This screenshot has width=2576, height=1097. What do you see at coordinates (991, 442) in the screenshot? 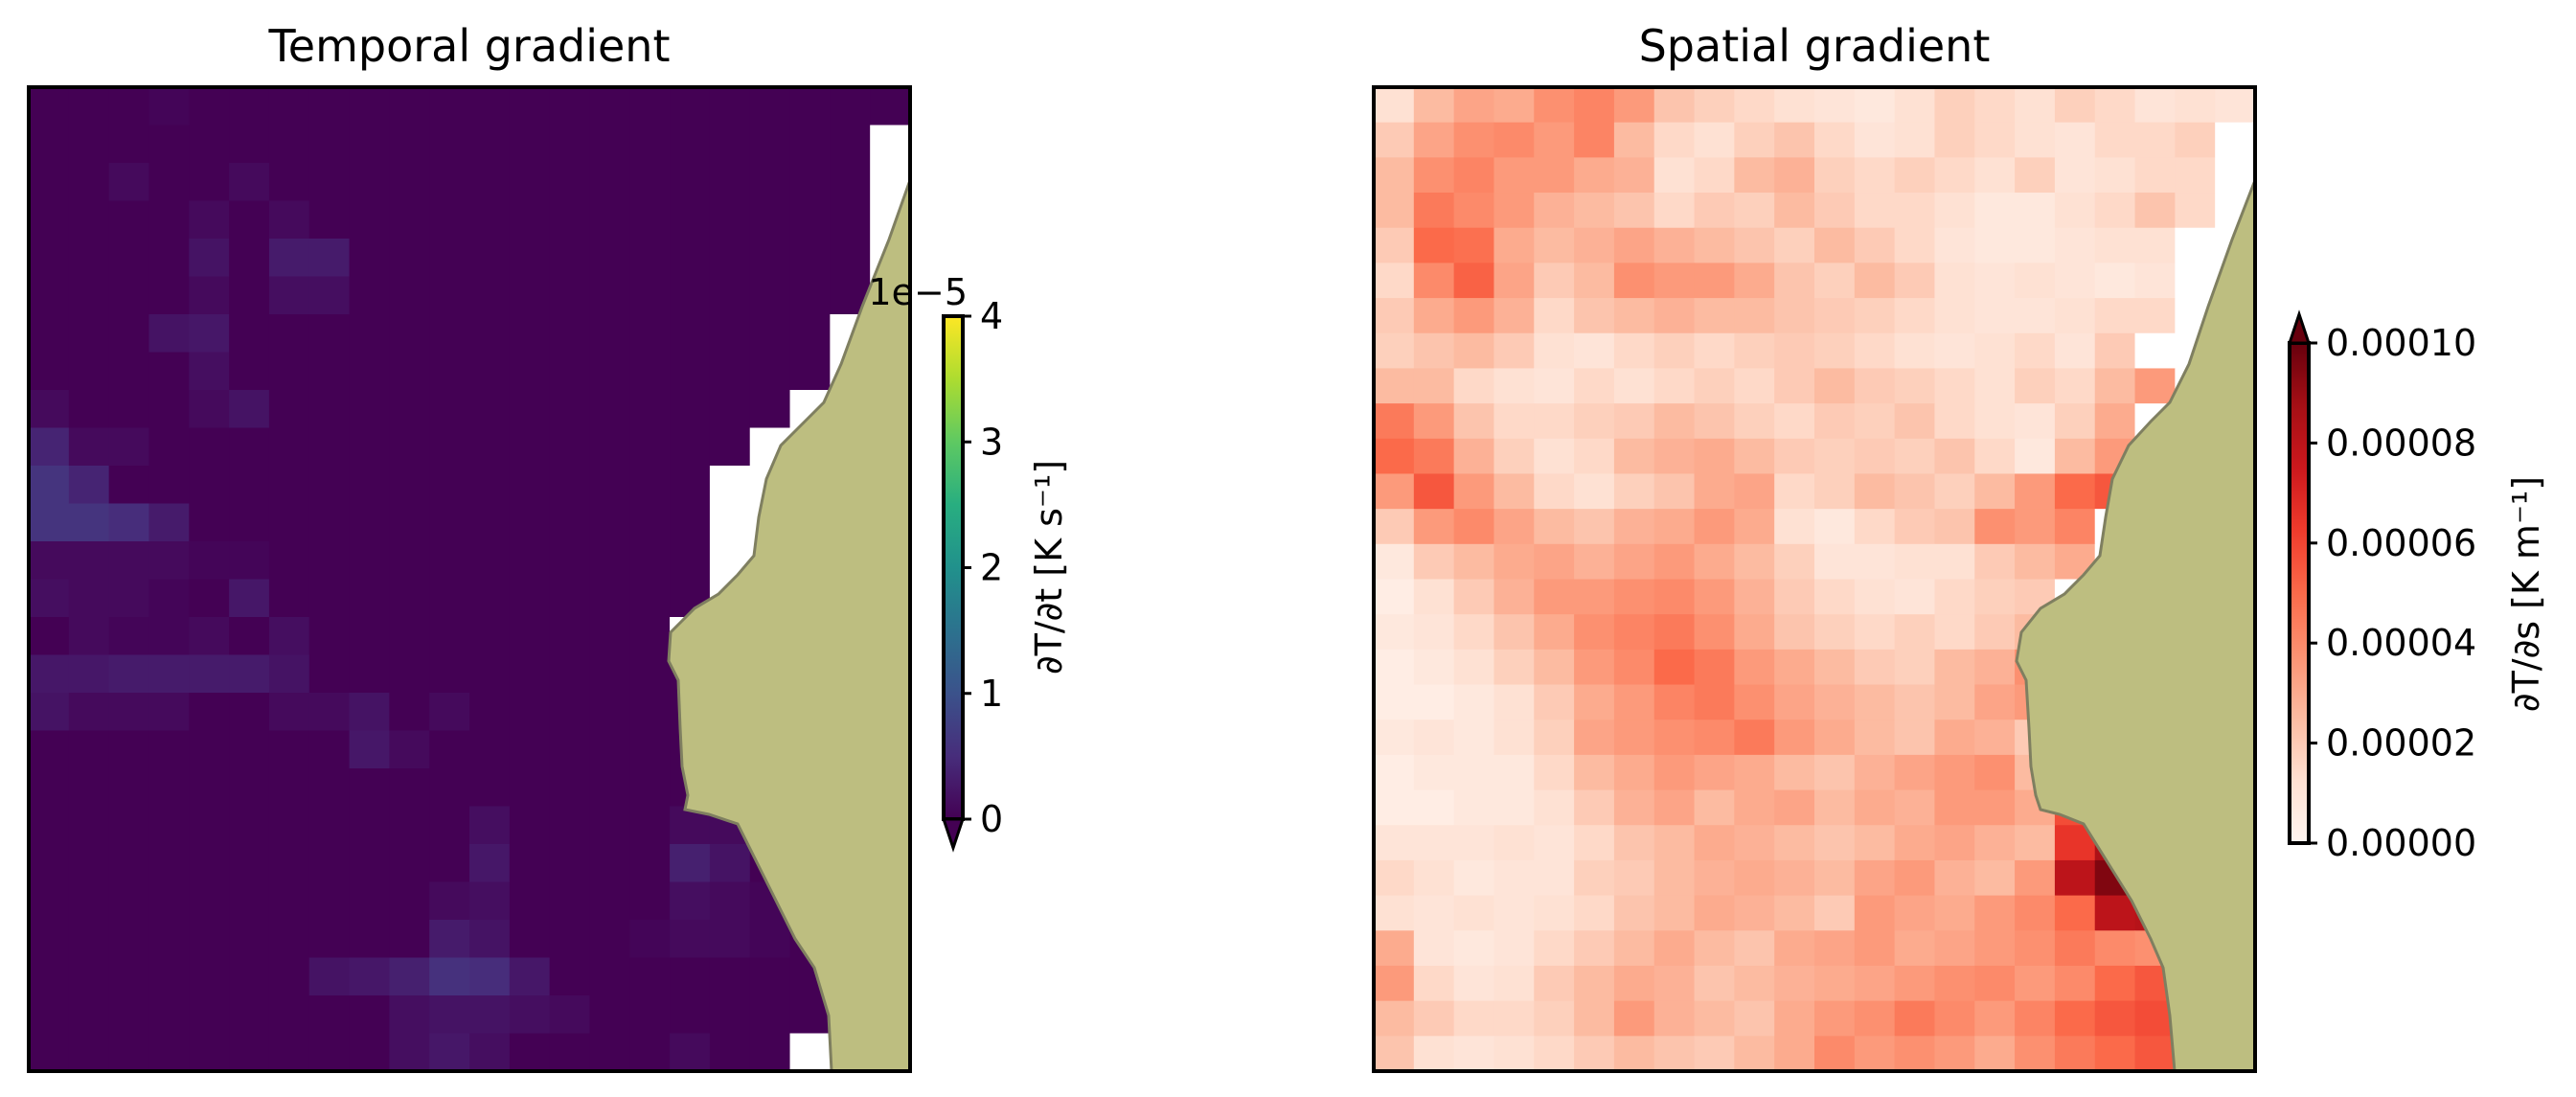
I see `temporal-colorbar-tick-label: 3` at bounding box center [991, 442].